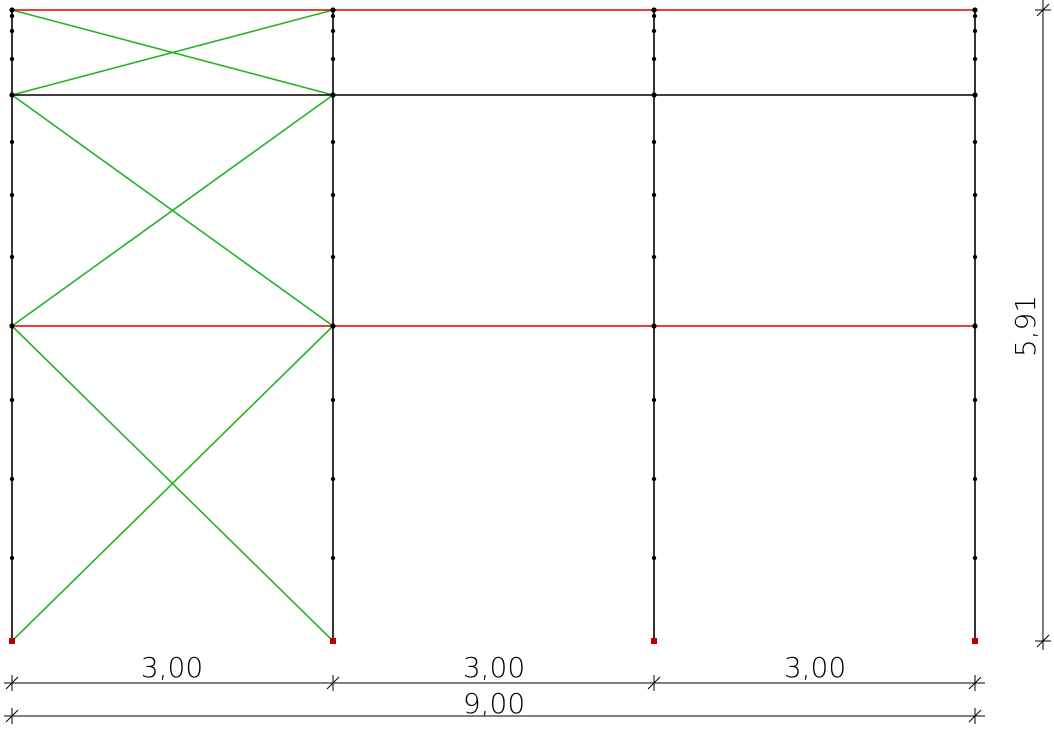 This screenshot has height=733, width=1054. I want to click on dim-height-label: 5,91, so click(1025, 326).